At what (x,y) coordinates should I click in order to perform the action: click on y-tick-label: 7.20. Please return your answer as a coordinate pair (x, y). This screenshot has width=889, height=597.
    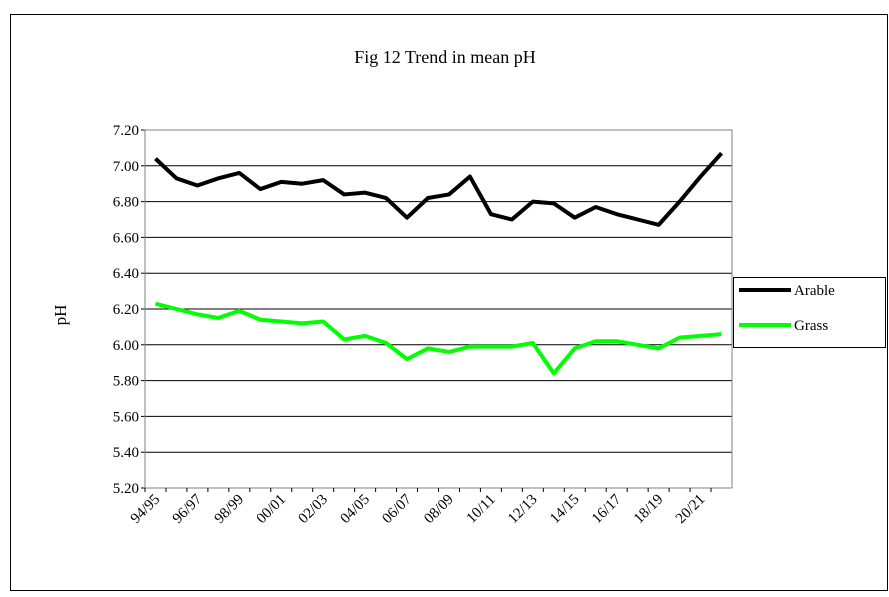
    Looking at the image, I should click on (126, 131).